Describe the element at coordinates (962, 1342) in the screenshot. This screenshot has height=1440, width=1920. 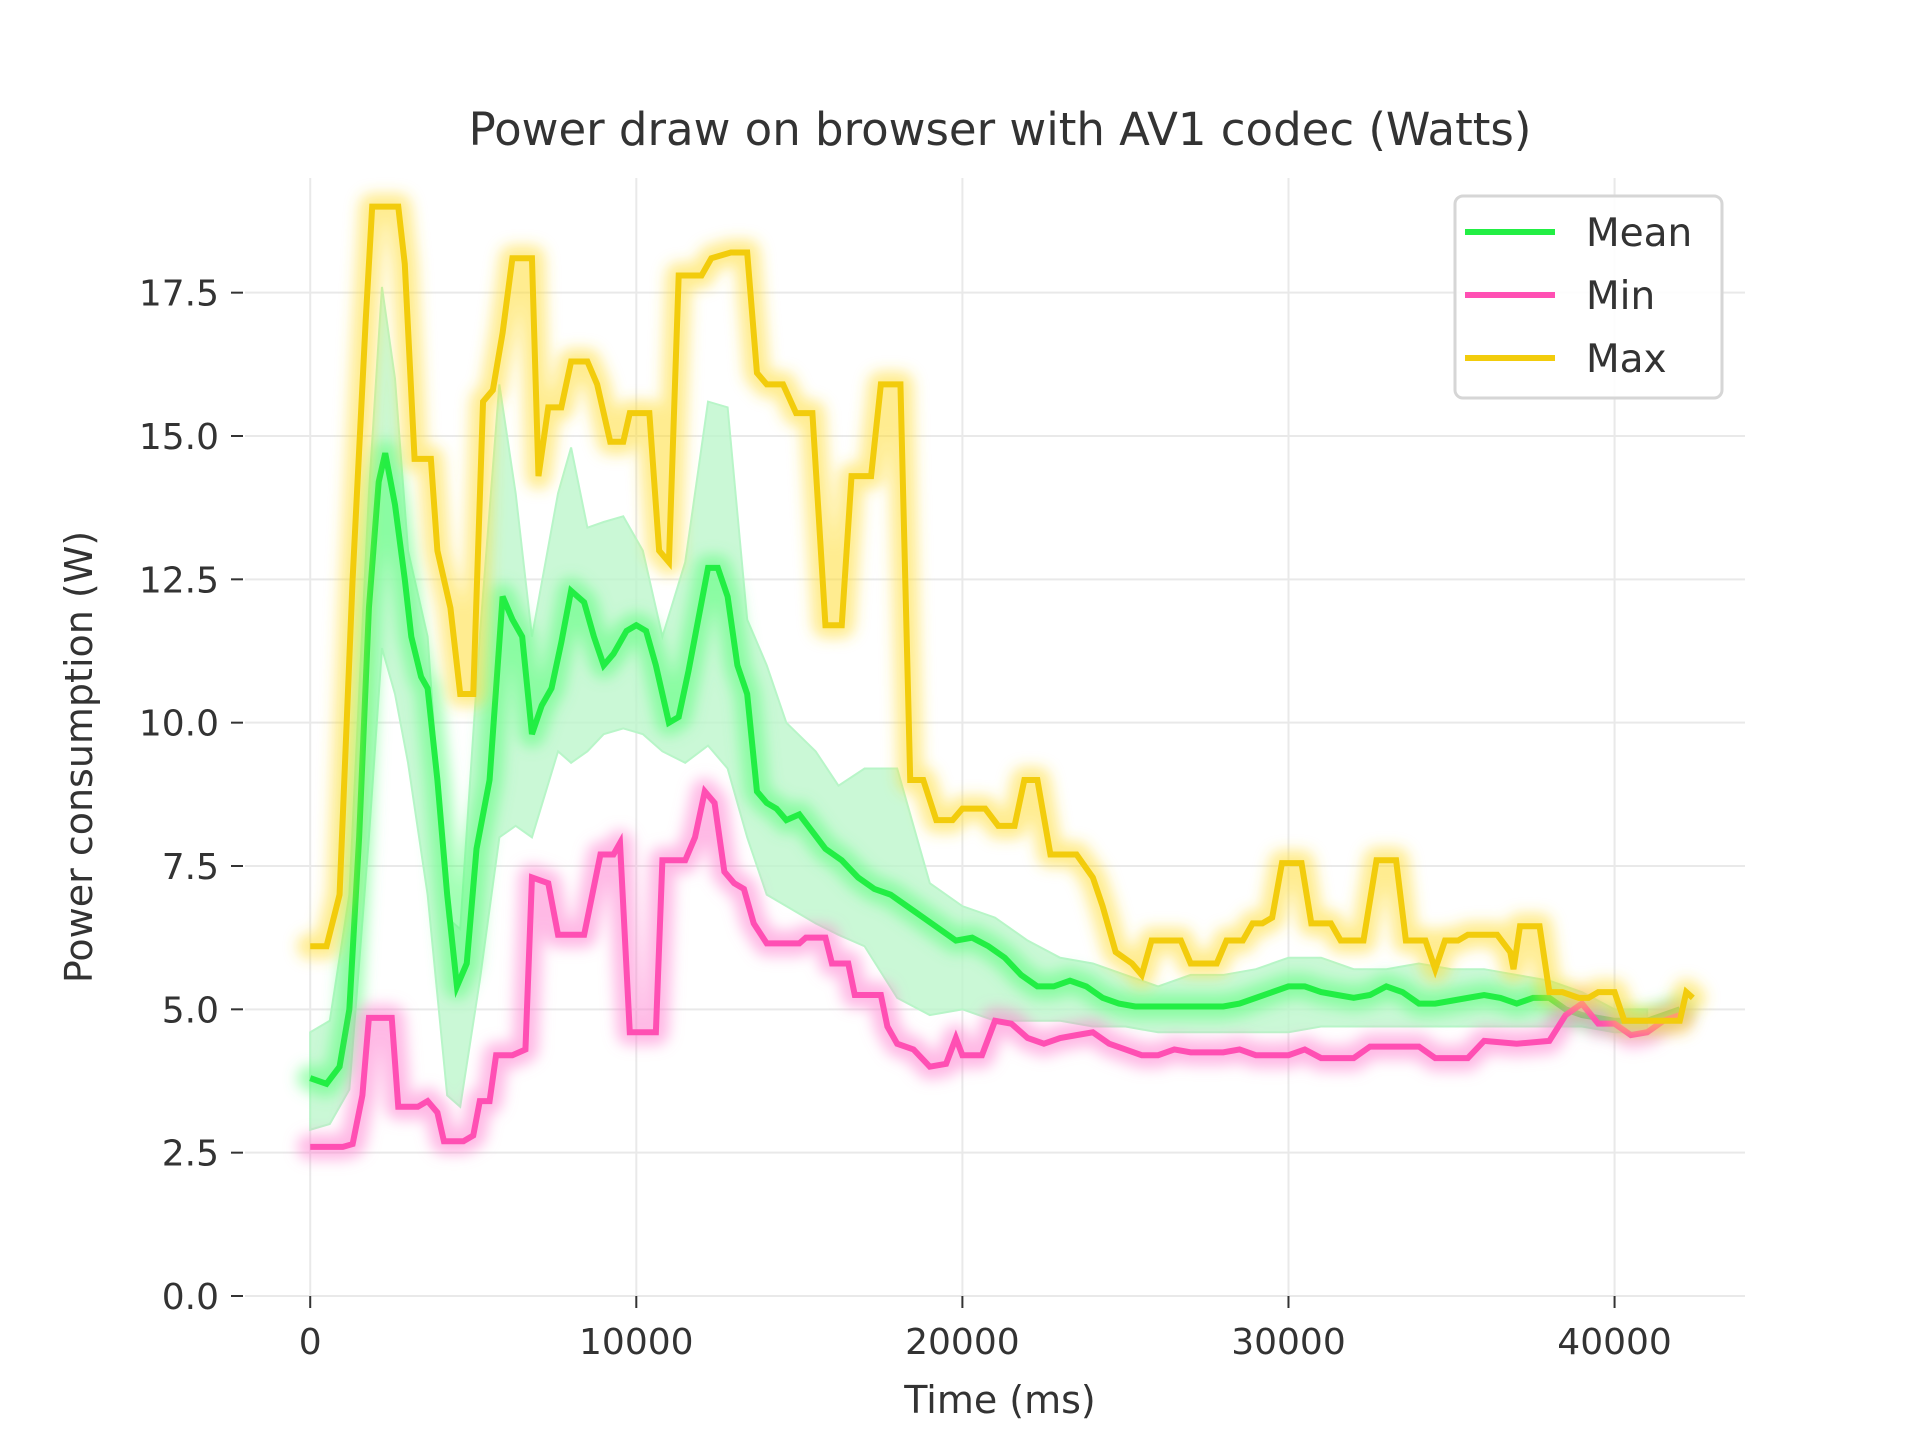
I see `x-tick-label: 20000` at that location.